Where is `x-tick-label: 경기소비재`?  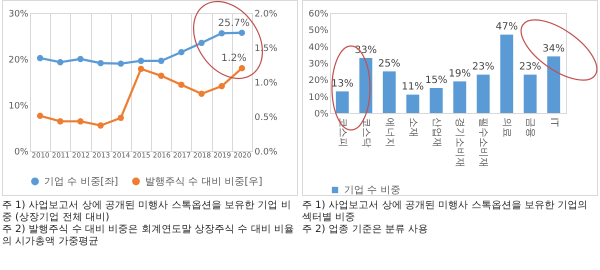
x-tick-label: 경기소비재 is located at coordinates (460, 143).